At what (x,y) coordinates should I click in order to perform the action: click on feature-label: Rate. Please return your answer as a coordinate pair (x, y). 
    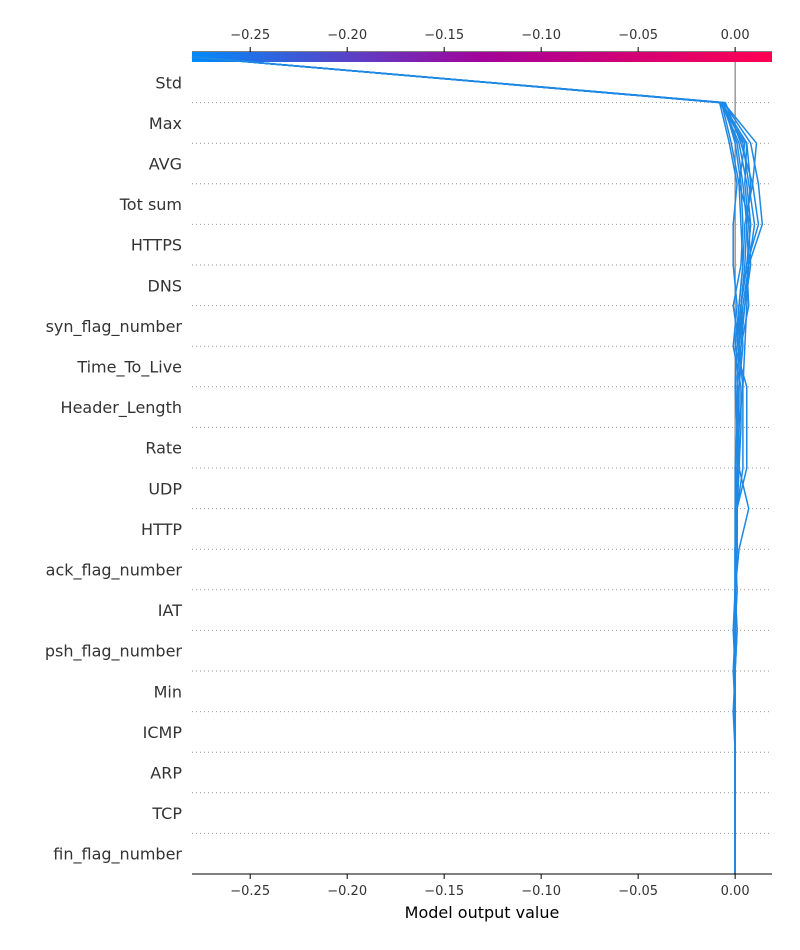
    Looking at the image, I should click on (163, 448).